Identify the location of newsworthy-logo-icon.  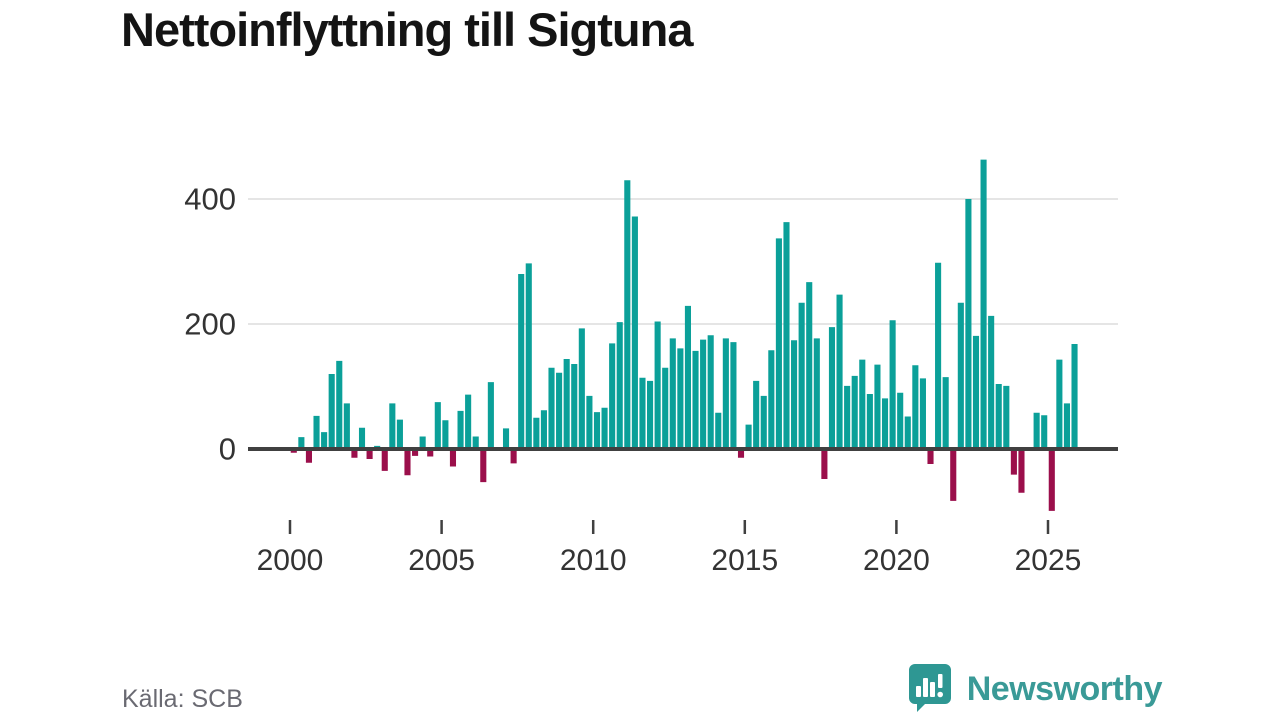
(930, 689).